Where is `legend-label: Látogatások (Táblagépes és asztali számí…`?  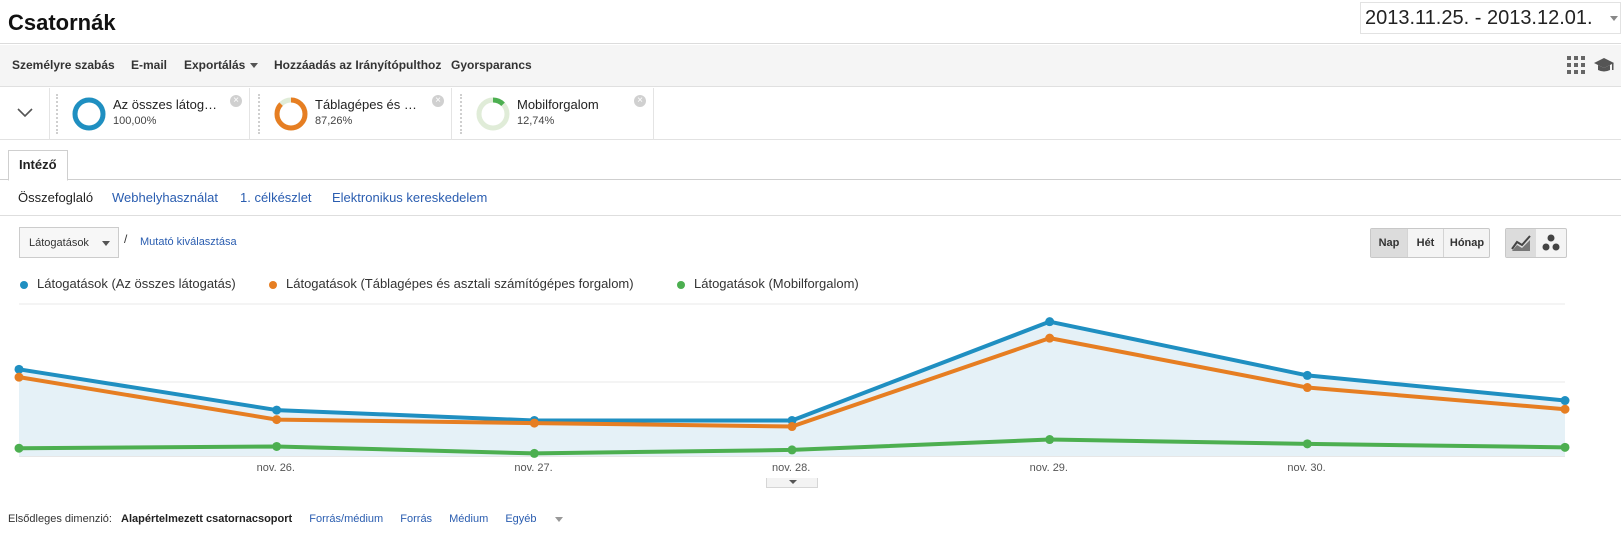
legend-label: Látogatások (Táblagépes és asztali számí… is located at coordinates (460, 283).